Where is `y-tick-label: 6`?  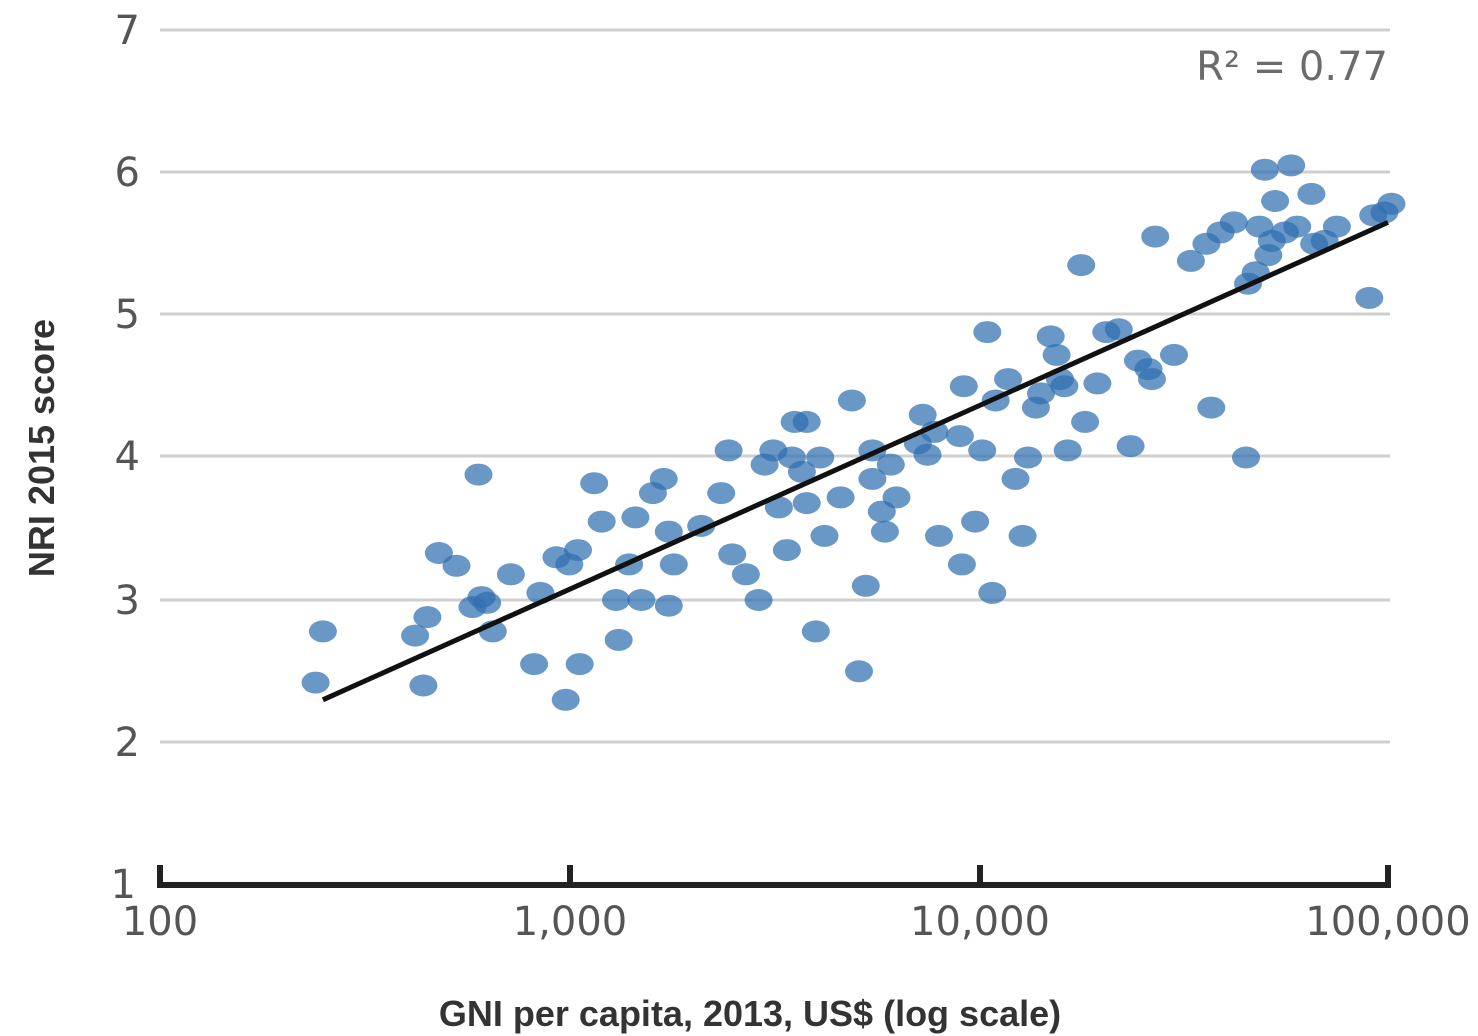 y-tick-label: 6 is located at coordinates (127, 173).